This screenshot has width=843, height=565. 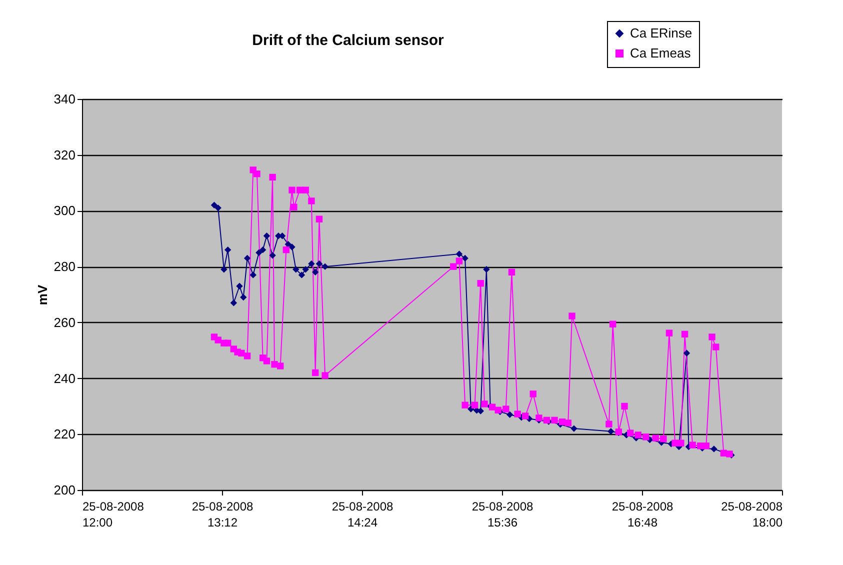 I want to click on y-tick-label: 280, so click(x=65, y=266).